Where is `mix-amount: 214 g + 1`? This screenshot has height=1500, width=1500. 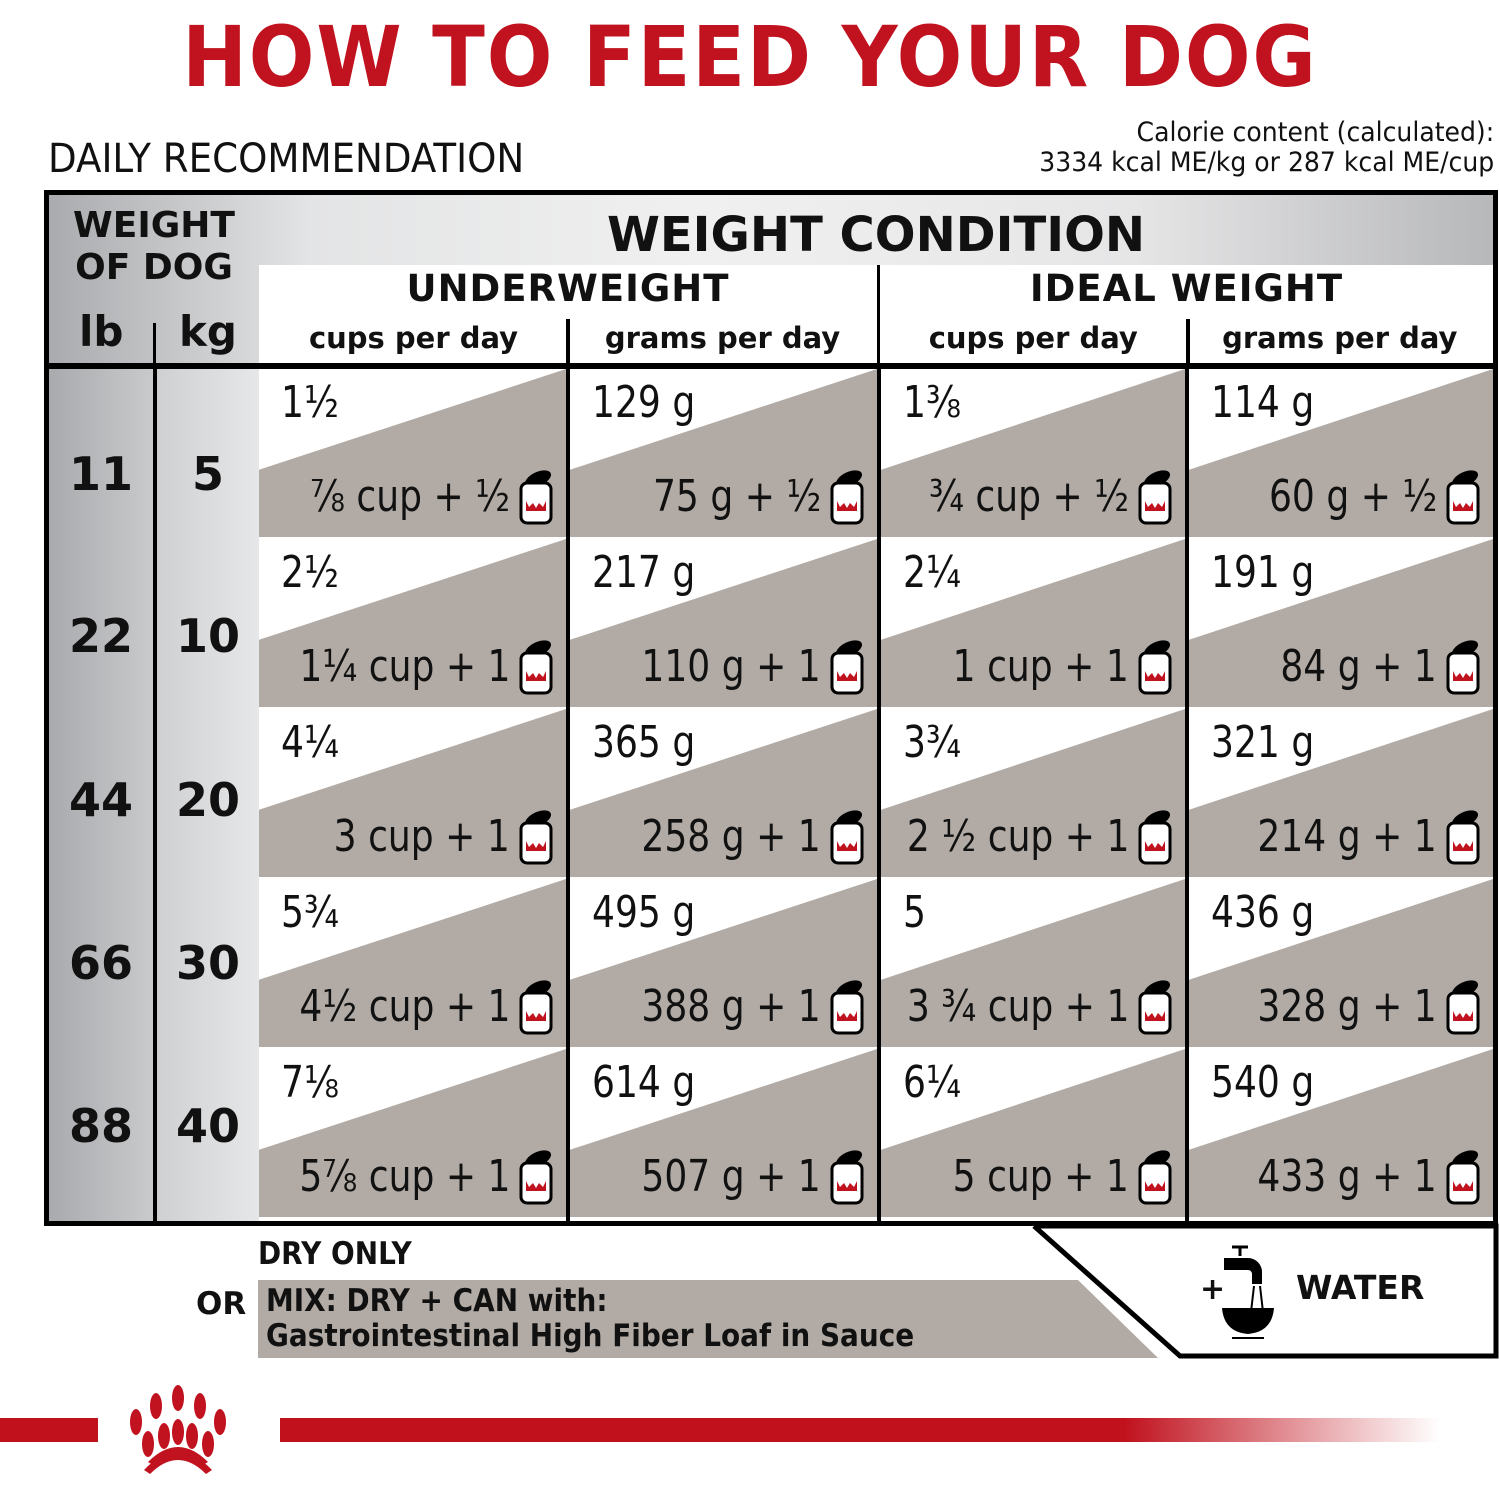
mix-amount: 214 g + 1 is located at coordinates (1347, 836).